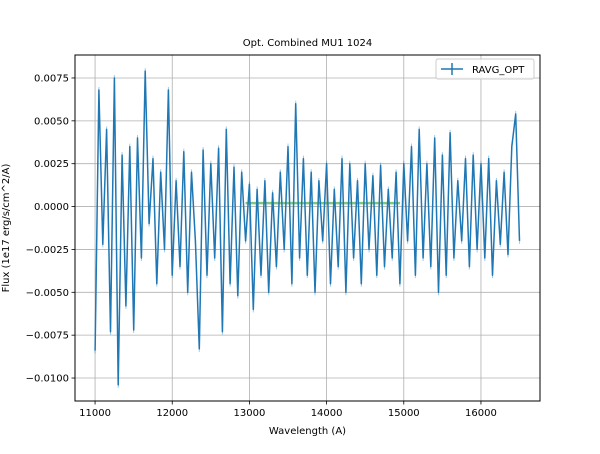 The image size is (600, 454). What do you see at coordinates (307, 431) in the screenshot?
I see `x-axis-label: Wavelength (A)` at bounding box center [307, 431].